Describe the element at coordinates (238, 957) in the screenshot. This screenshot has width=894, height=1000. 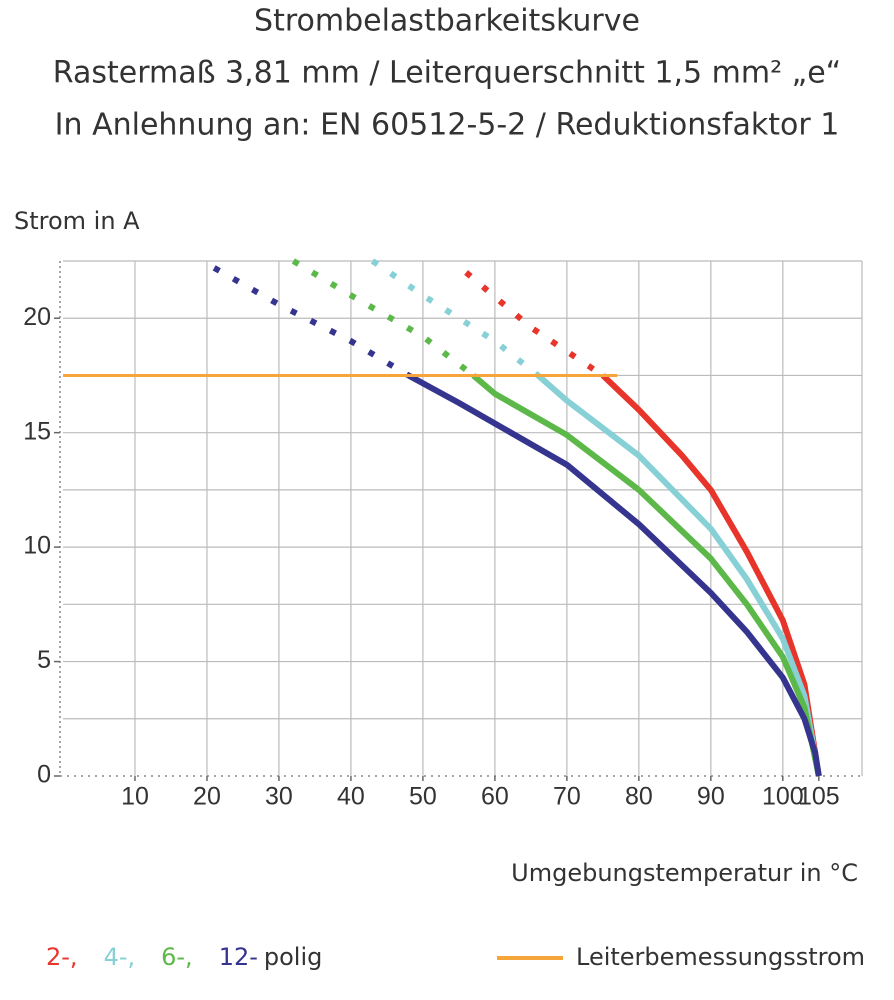
I see `legend-label: 12-` at that location.